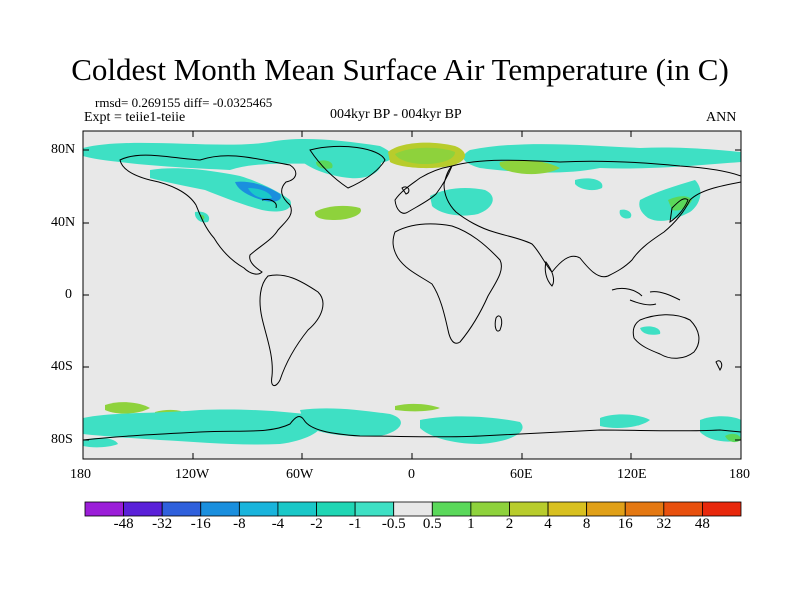 The height and width of the screenshot is (600, 800). What do you see at coordinates (548, 524) in the screenshot?
I see `colorbar-label: 4` at bounding box center [548, 524].